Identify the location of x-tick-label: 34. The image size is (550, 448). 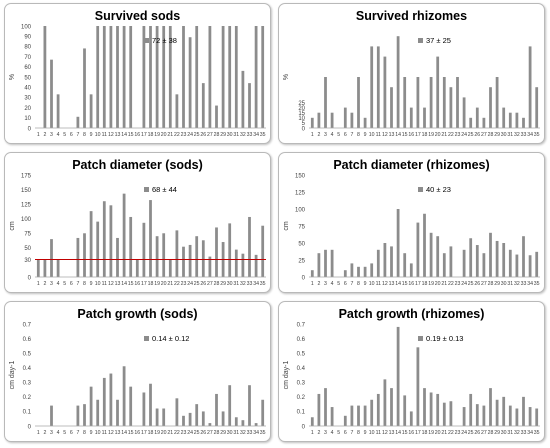
(256, 135).